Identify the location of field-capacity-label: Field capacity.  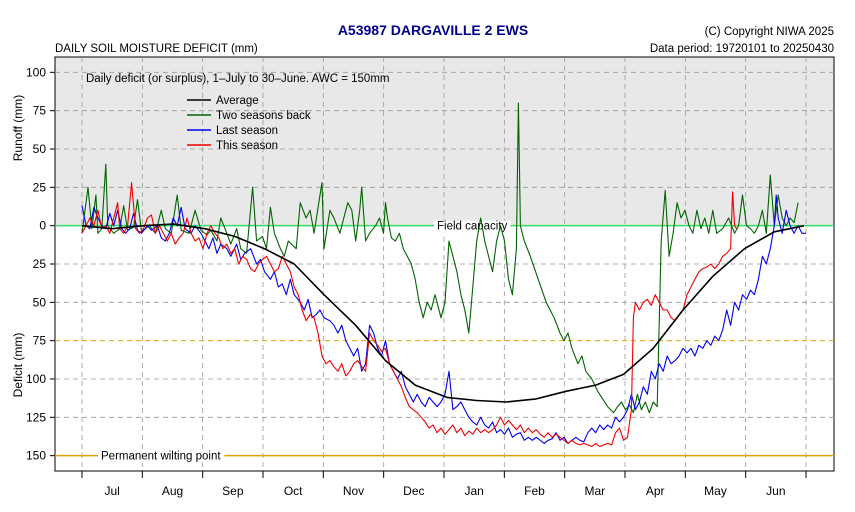
(472, 227).